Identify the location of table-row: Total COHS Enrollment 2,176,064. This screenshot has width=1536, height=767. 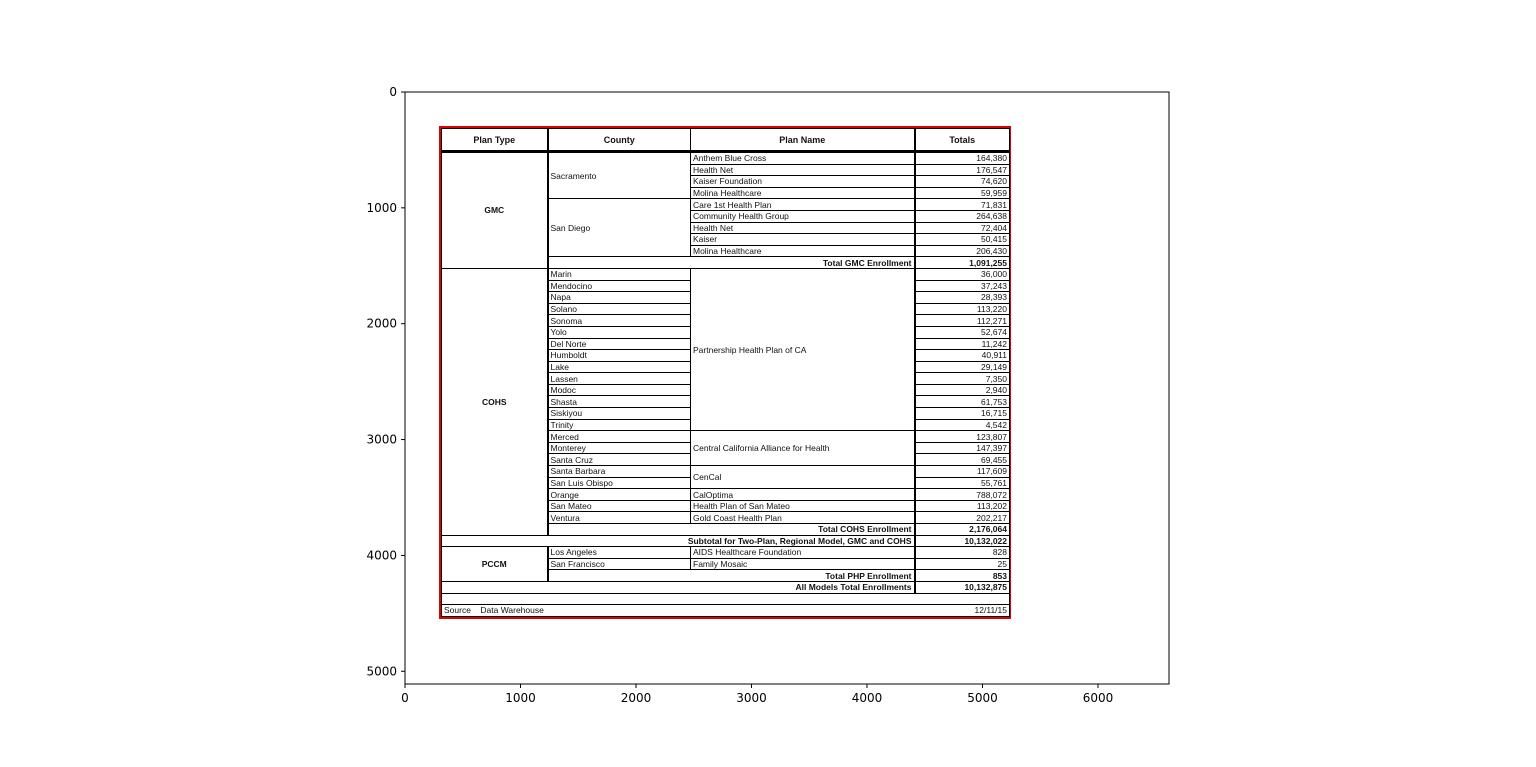
(726, 529).